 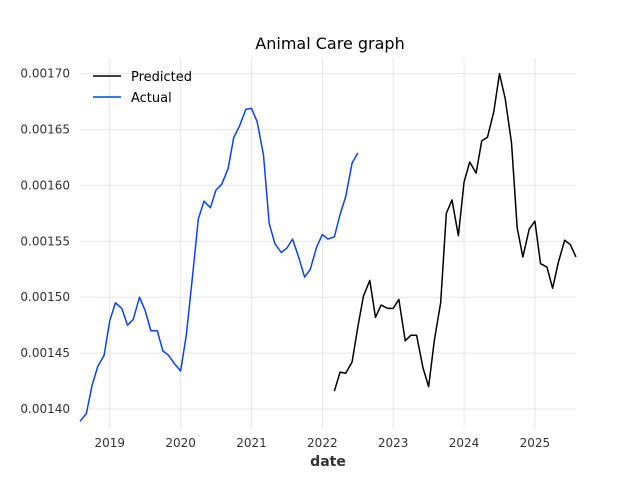 What do you see at coordinates (251, 443) in the screenshot?
I see `x-tick-label: 2021` at bounding box center [251, 443].